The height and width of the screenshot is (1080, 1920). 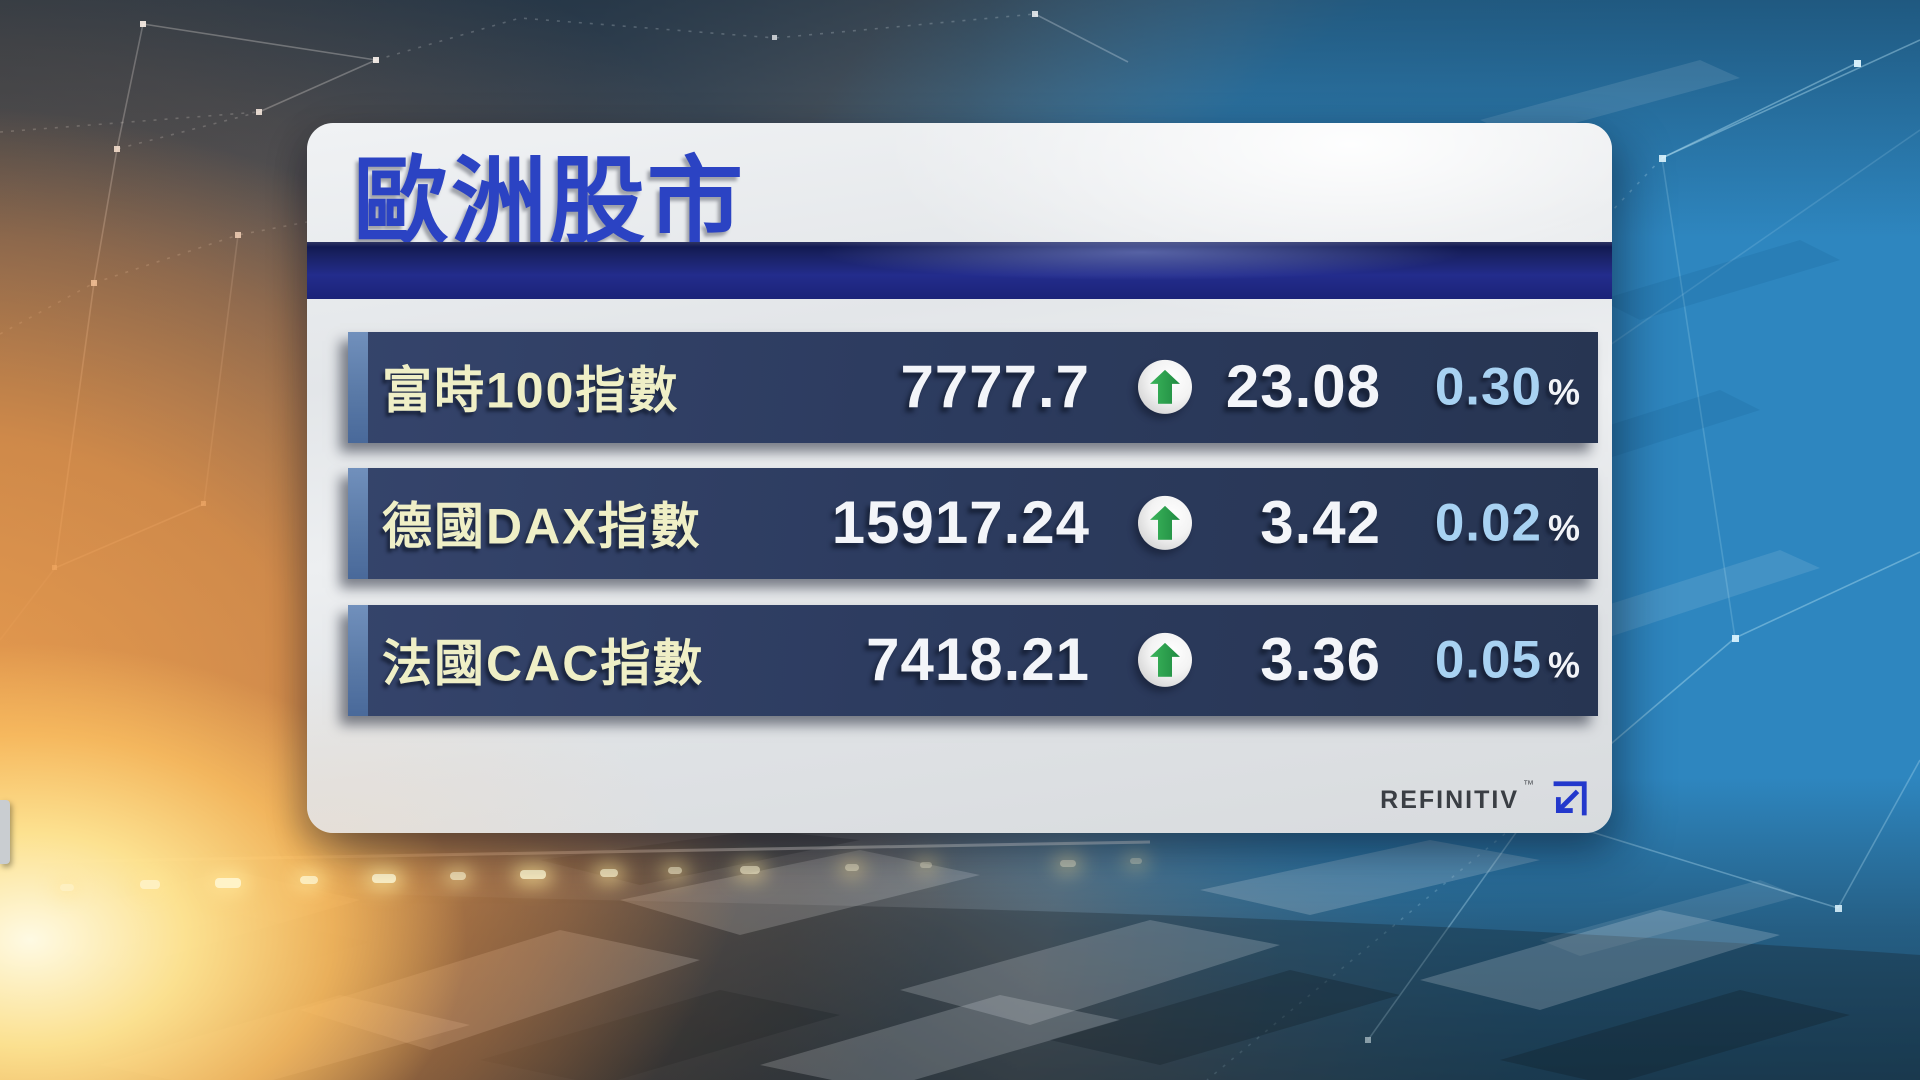 I want to click on trademark-mark: ™, so click(x=1528, y=785).